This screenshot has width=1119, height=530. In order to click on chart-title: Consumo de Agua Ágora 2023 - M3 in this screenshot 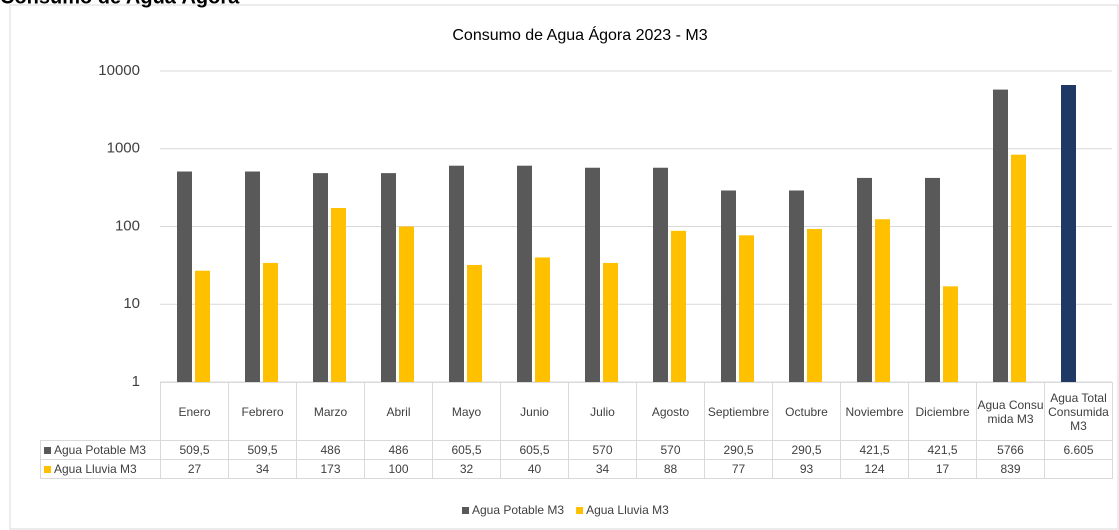, I will do `click(579, 34)`.